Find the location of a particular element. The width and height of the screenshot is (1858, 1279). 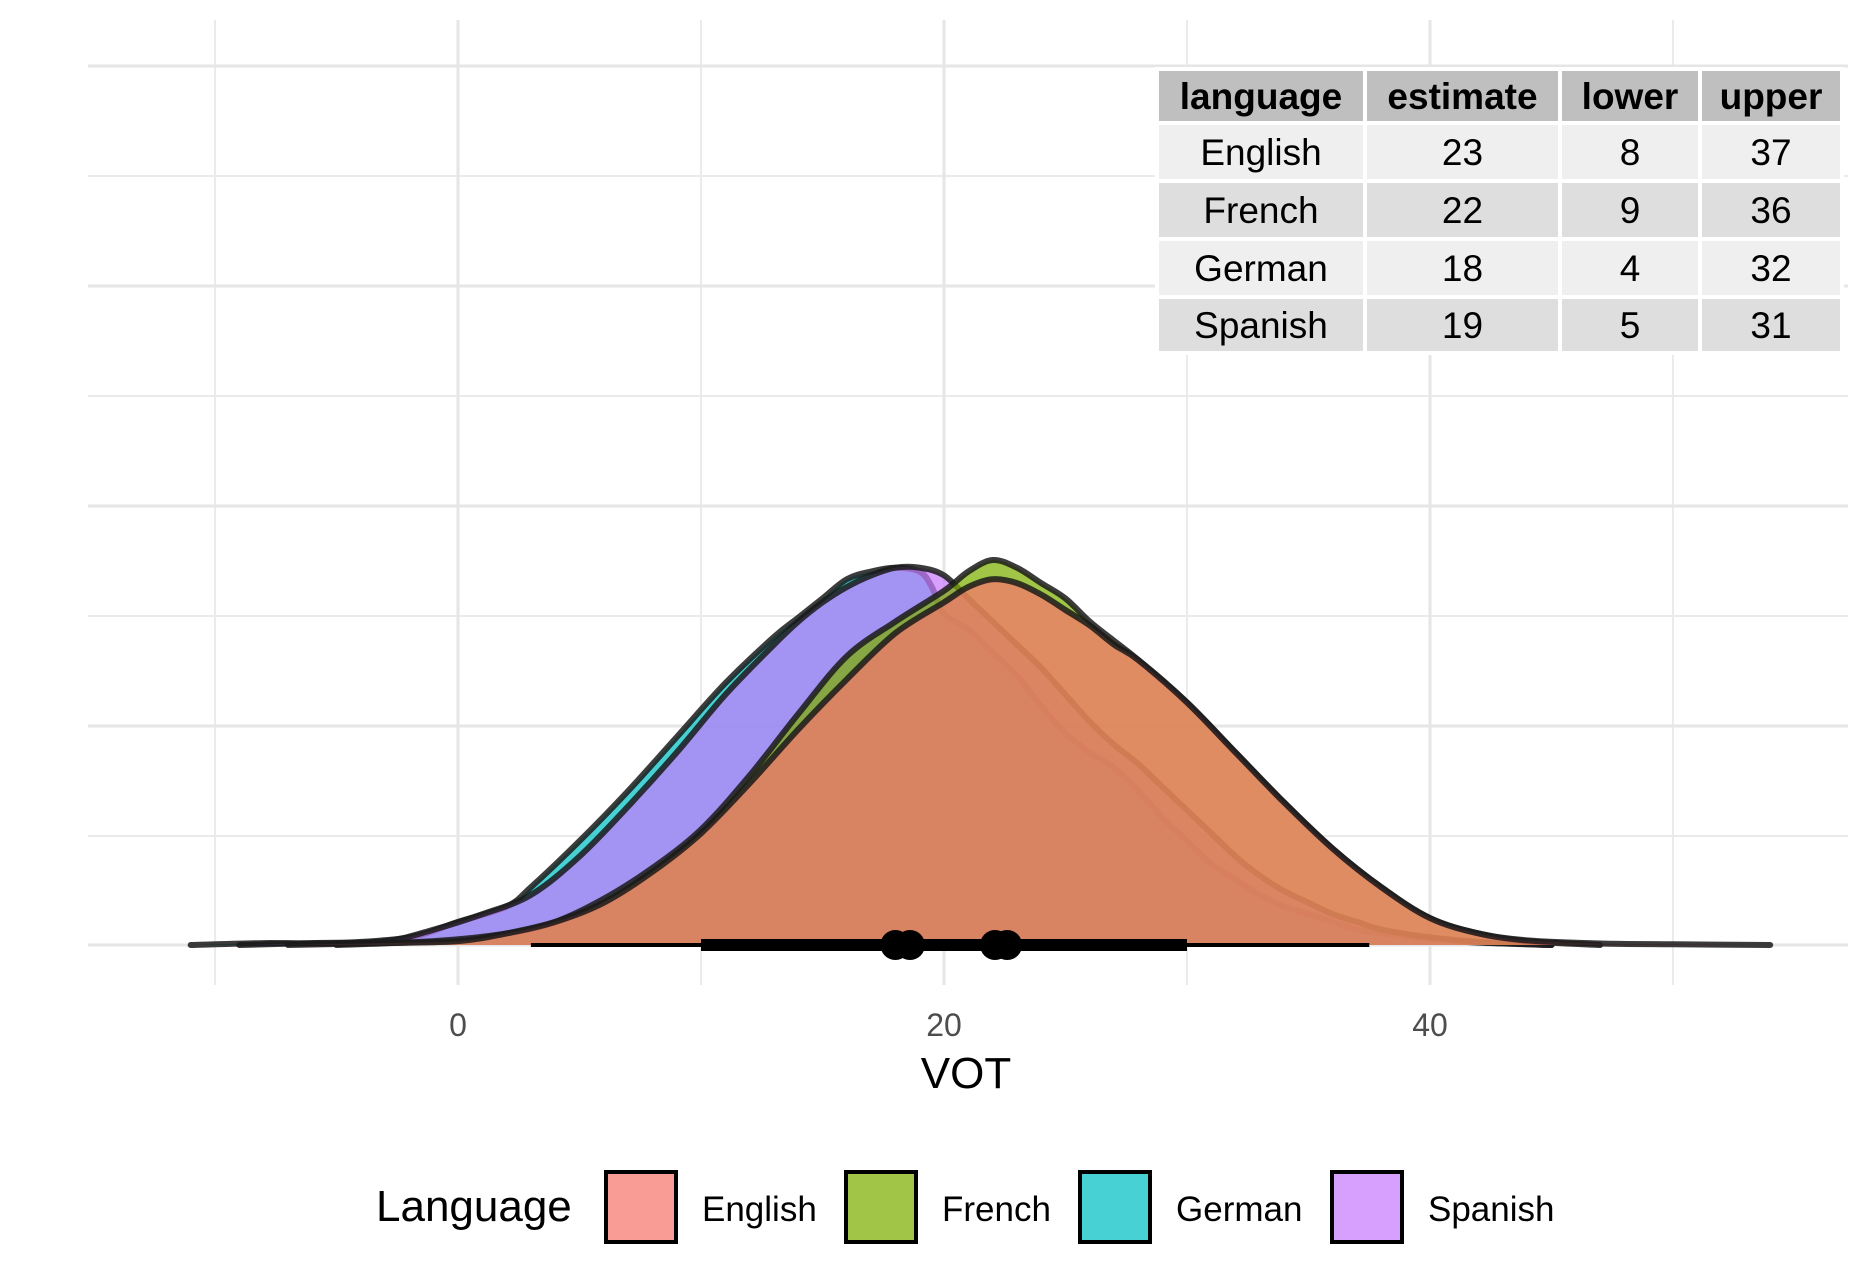

table-cell: 32 is located at coordinates (1770, 268).